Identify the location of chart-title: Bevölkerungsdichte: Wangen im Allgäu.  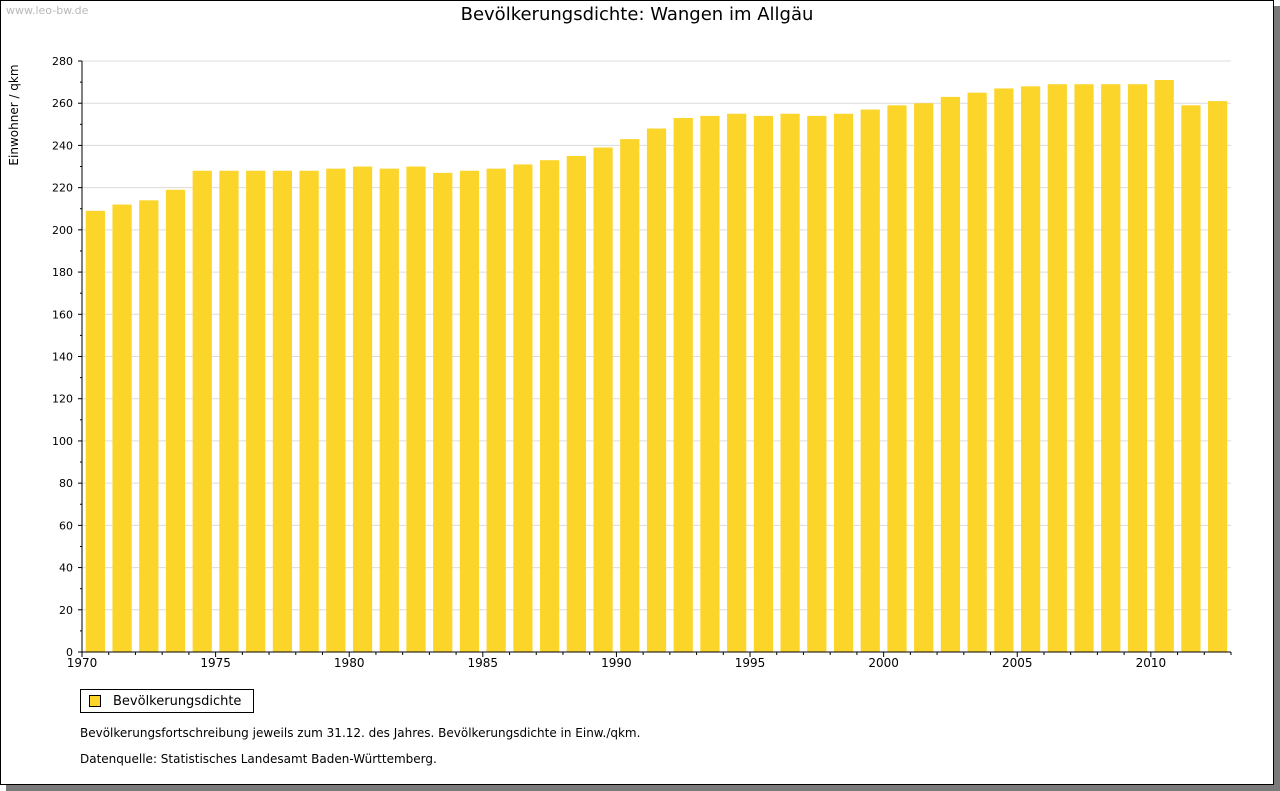
(637, 14).